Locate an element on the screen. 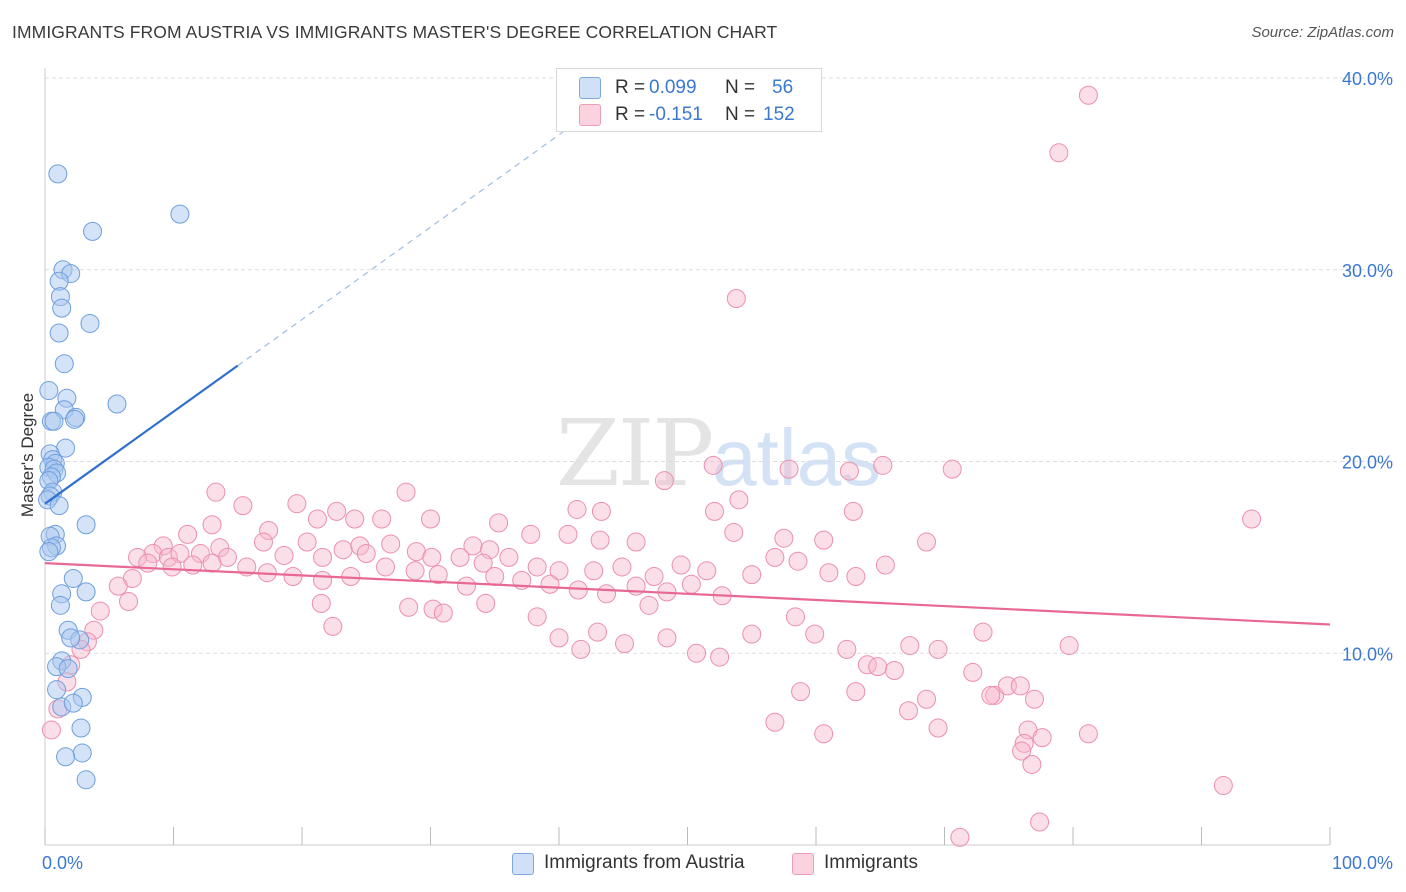 The image size is (1406, 892). legend-swatch-blue is located at coordinates (590, 88).